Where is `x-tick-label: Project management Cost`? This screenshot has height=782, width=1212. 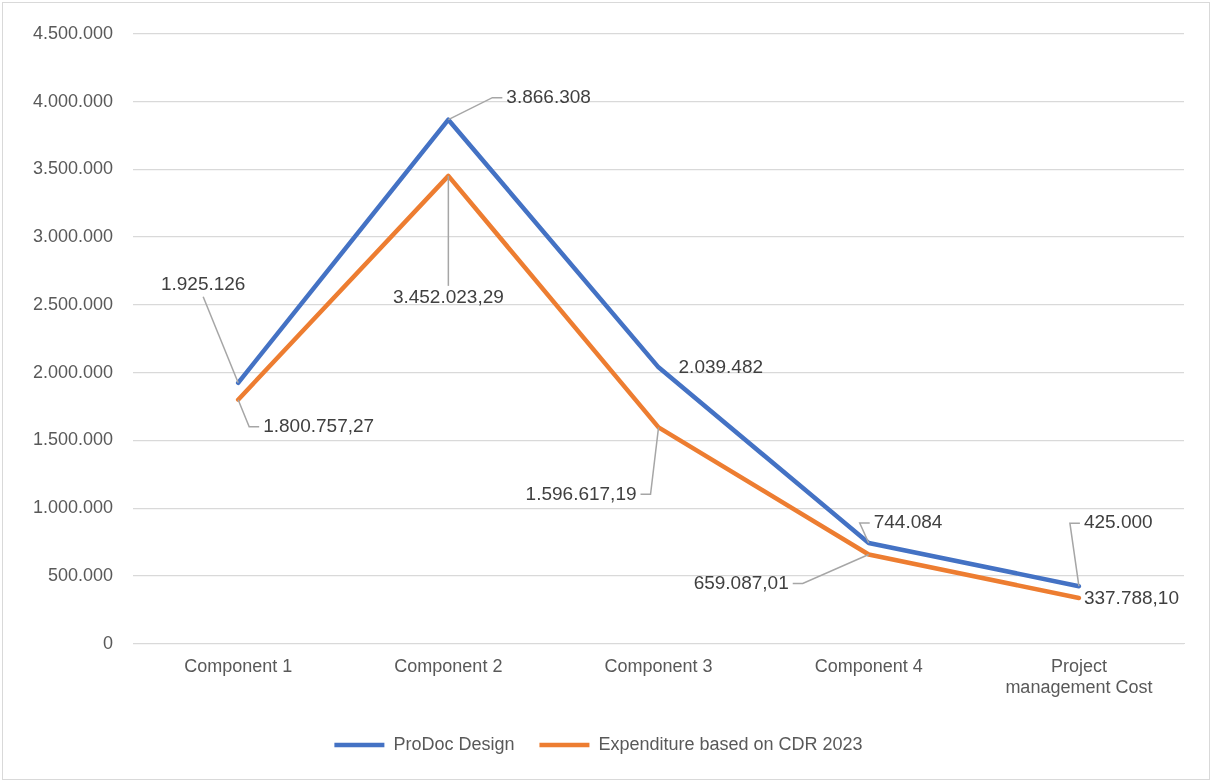 x-tick-label: Project management Cost is located at coordinates (1079, 676).